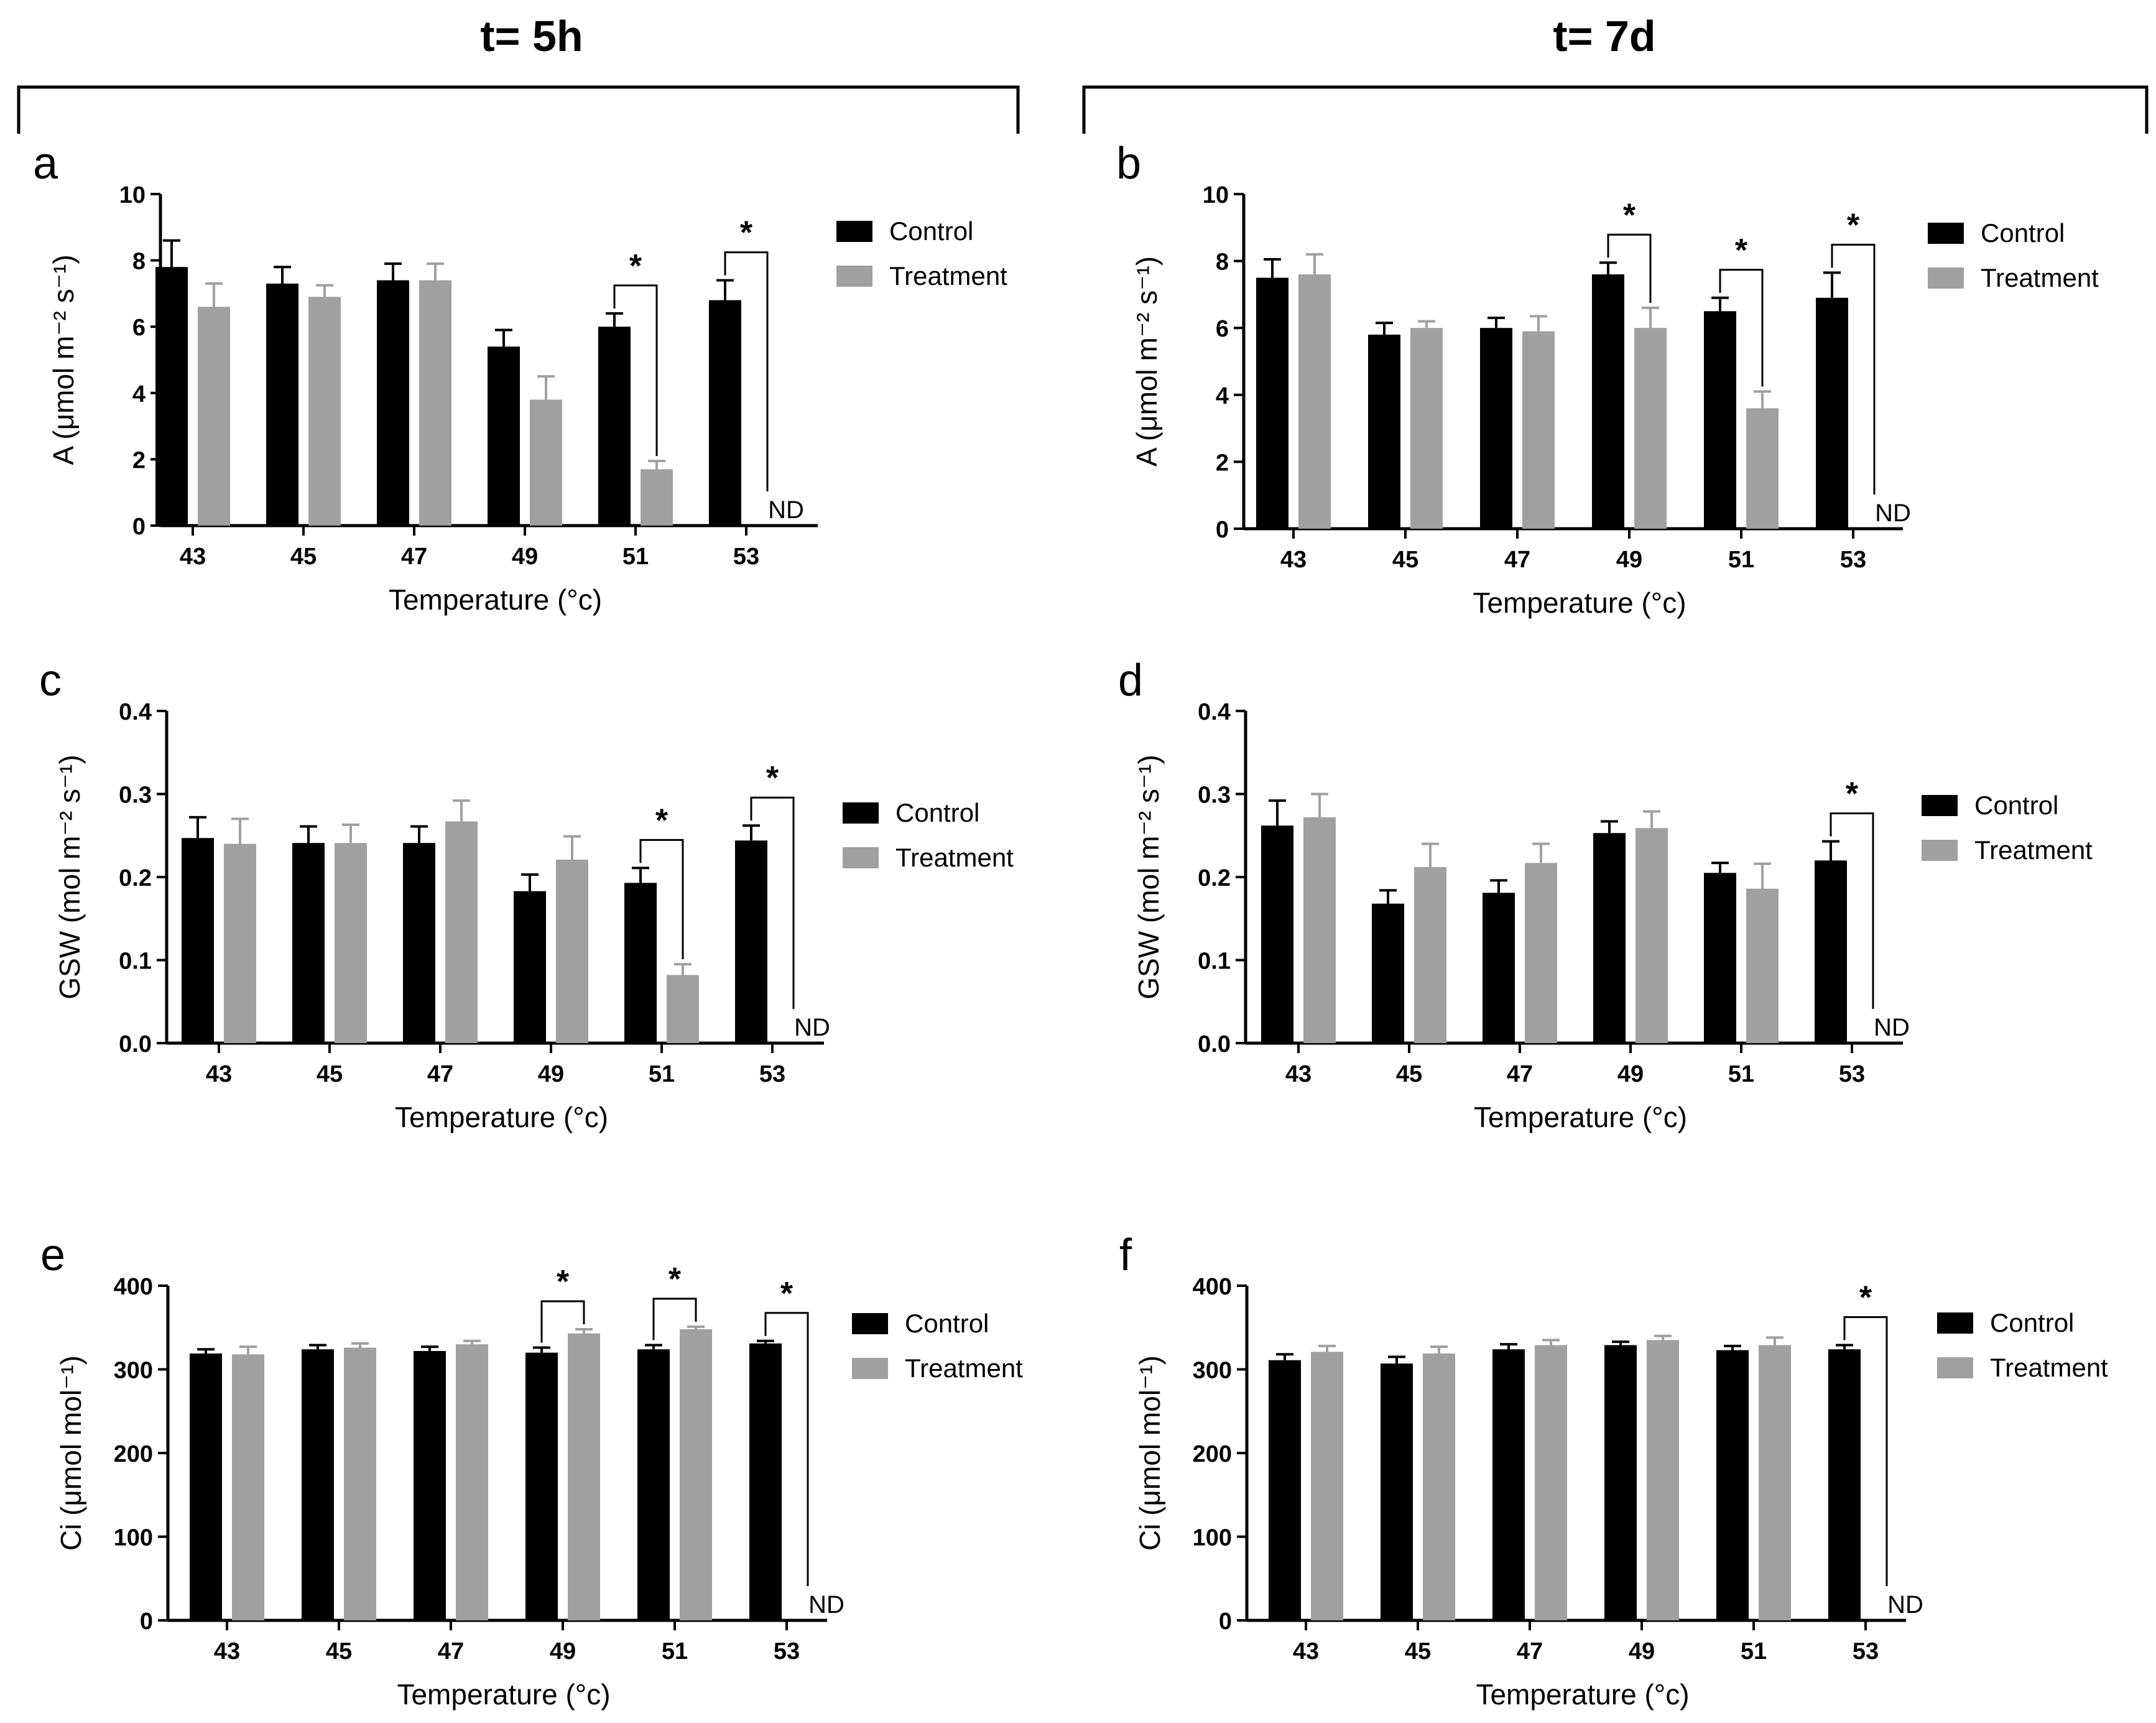  What do you see at coordinates (518, 109) in the screenshot?
I see `timepoint-bracket-left` at bounding box center [518, 109].